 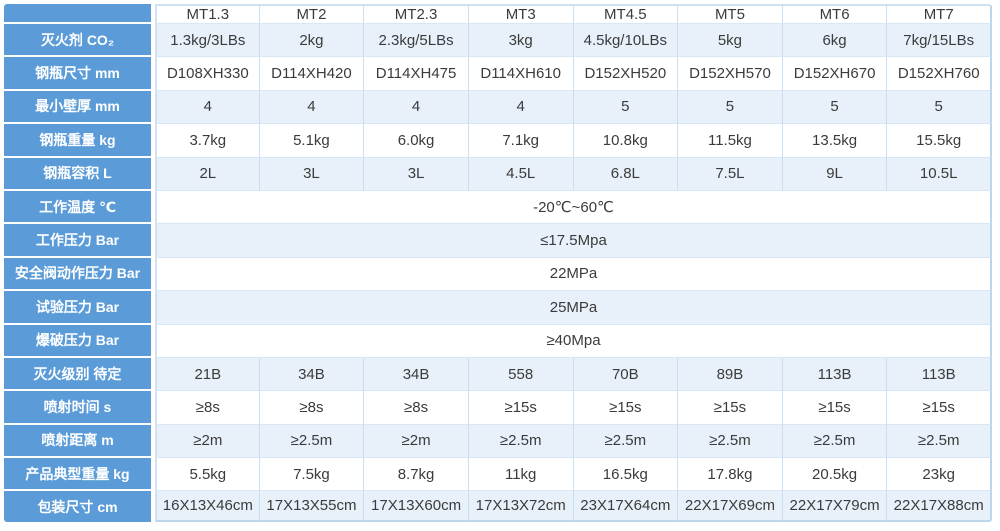 What do you see at coordinates (79, 475) in the screenshot?
I see `row-label: 产品典型重量 kg` at bounding box center [79, 475].